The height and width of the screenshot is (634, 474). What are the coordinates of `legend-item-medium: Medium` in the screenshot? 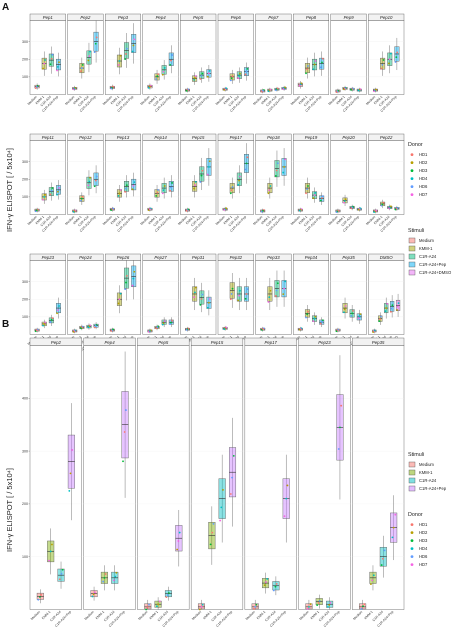 It's located at (421, 240).